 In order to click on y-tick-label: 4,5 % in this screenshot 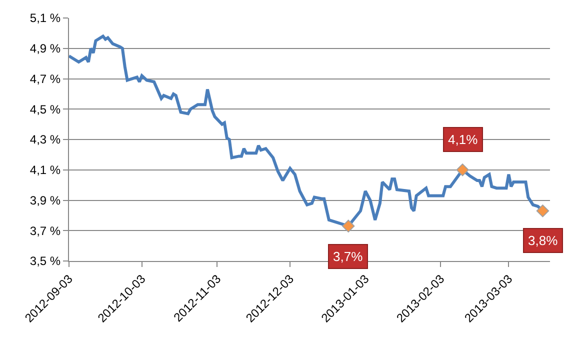, I will do `click(45, 109)`.